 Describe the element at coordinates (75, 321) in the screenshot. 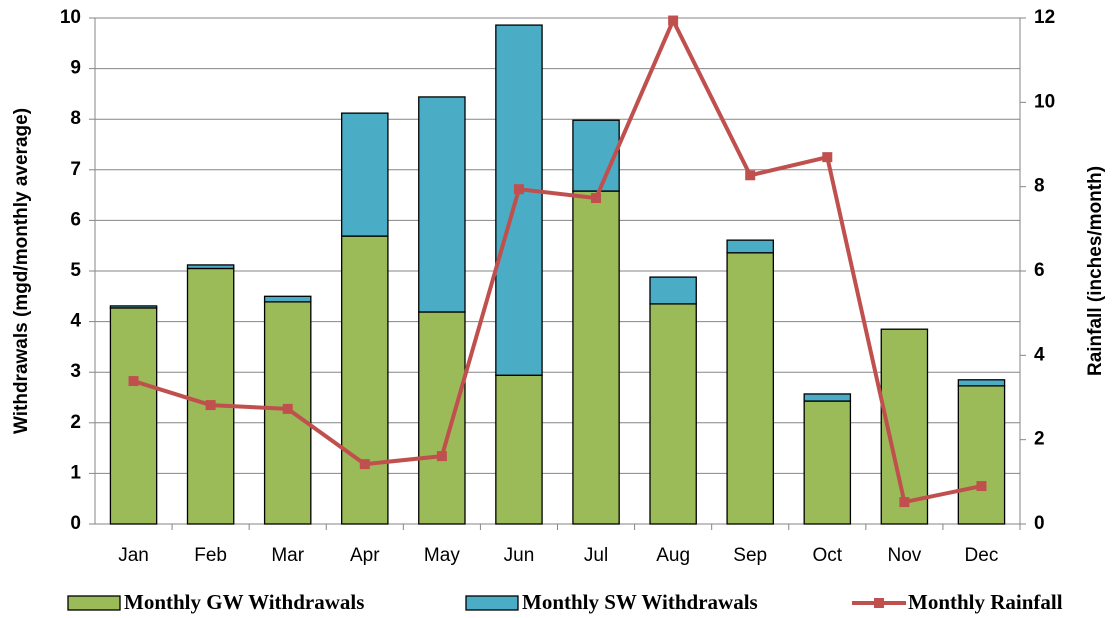

I see `y-tick-label: 4` at that location.